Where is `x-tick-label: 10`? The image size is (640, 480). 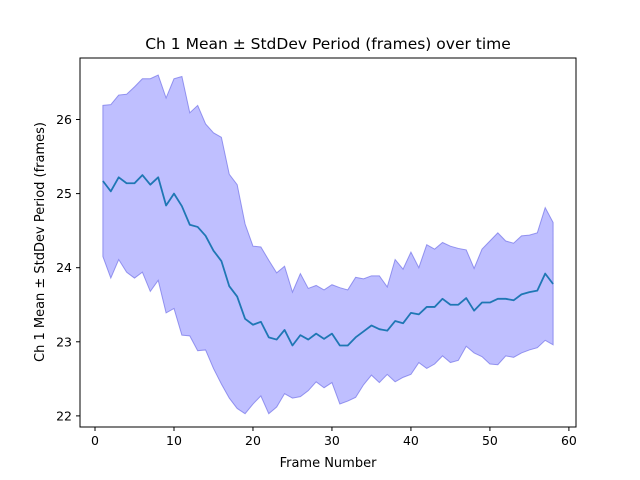
x-tick-label: 10 is located at coordinates (174, 440).